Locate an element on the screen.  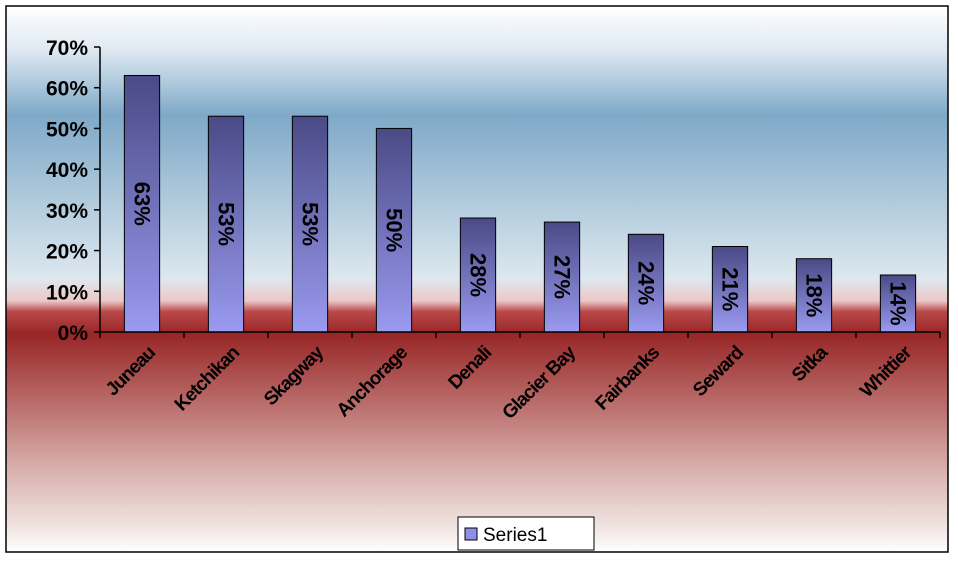
data-label: 21% is located at coordinates (730, 289).